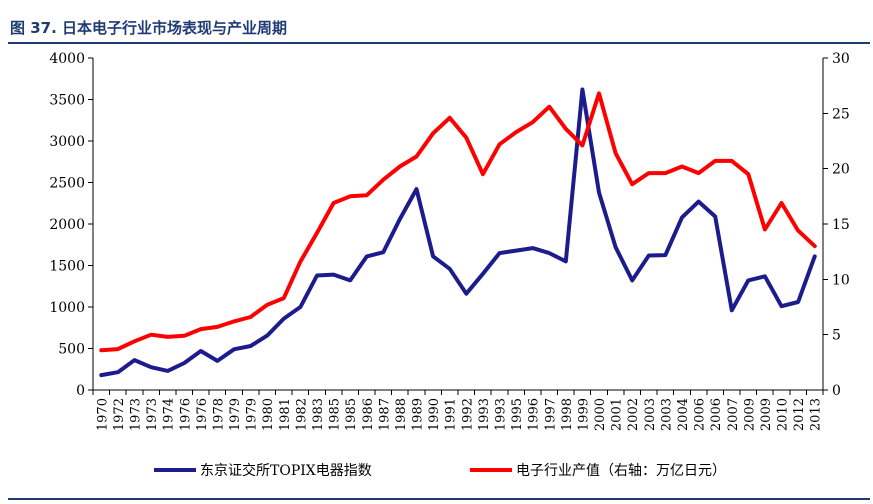 The width and height of the screenshot is (873, 504). I want to click on x-tick-label: 1986, so click(368, 414).